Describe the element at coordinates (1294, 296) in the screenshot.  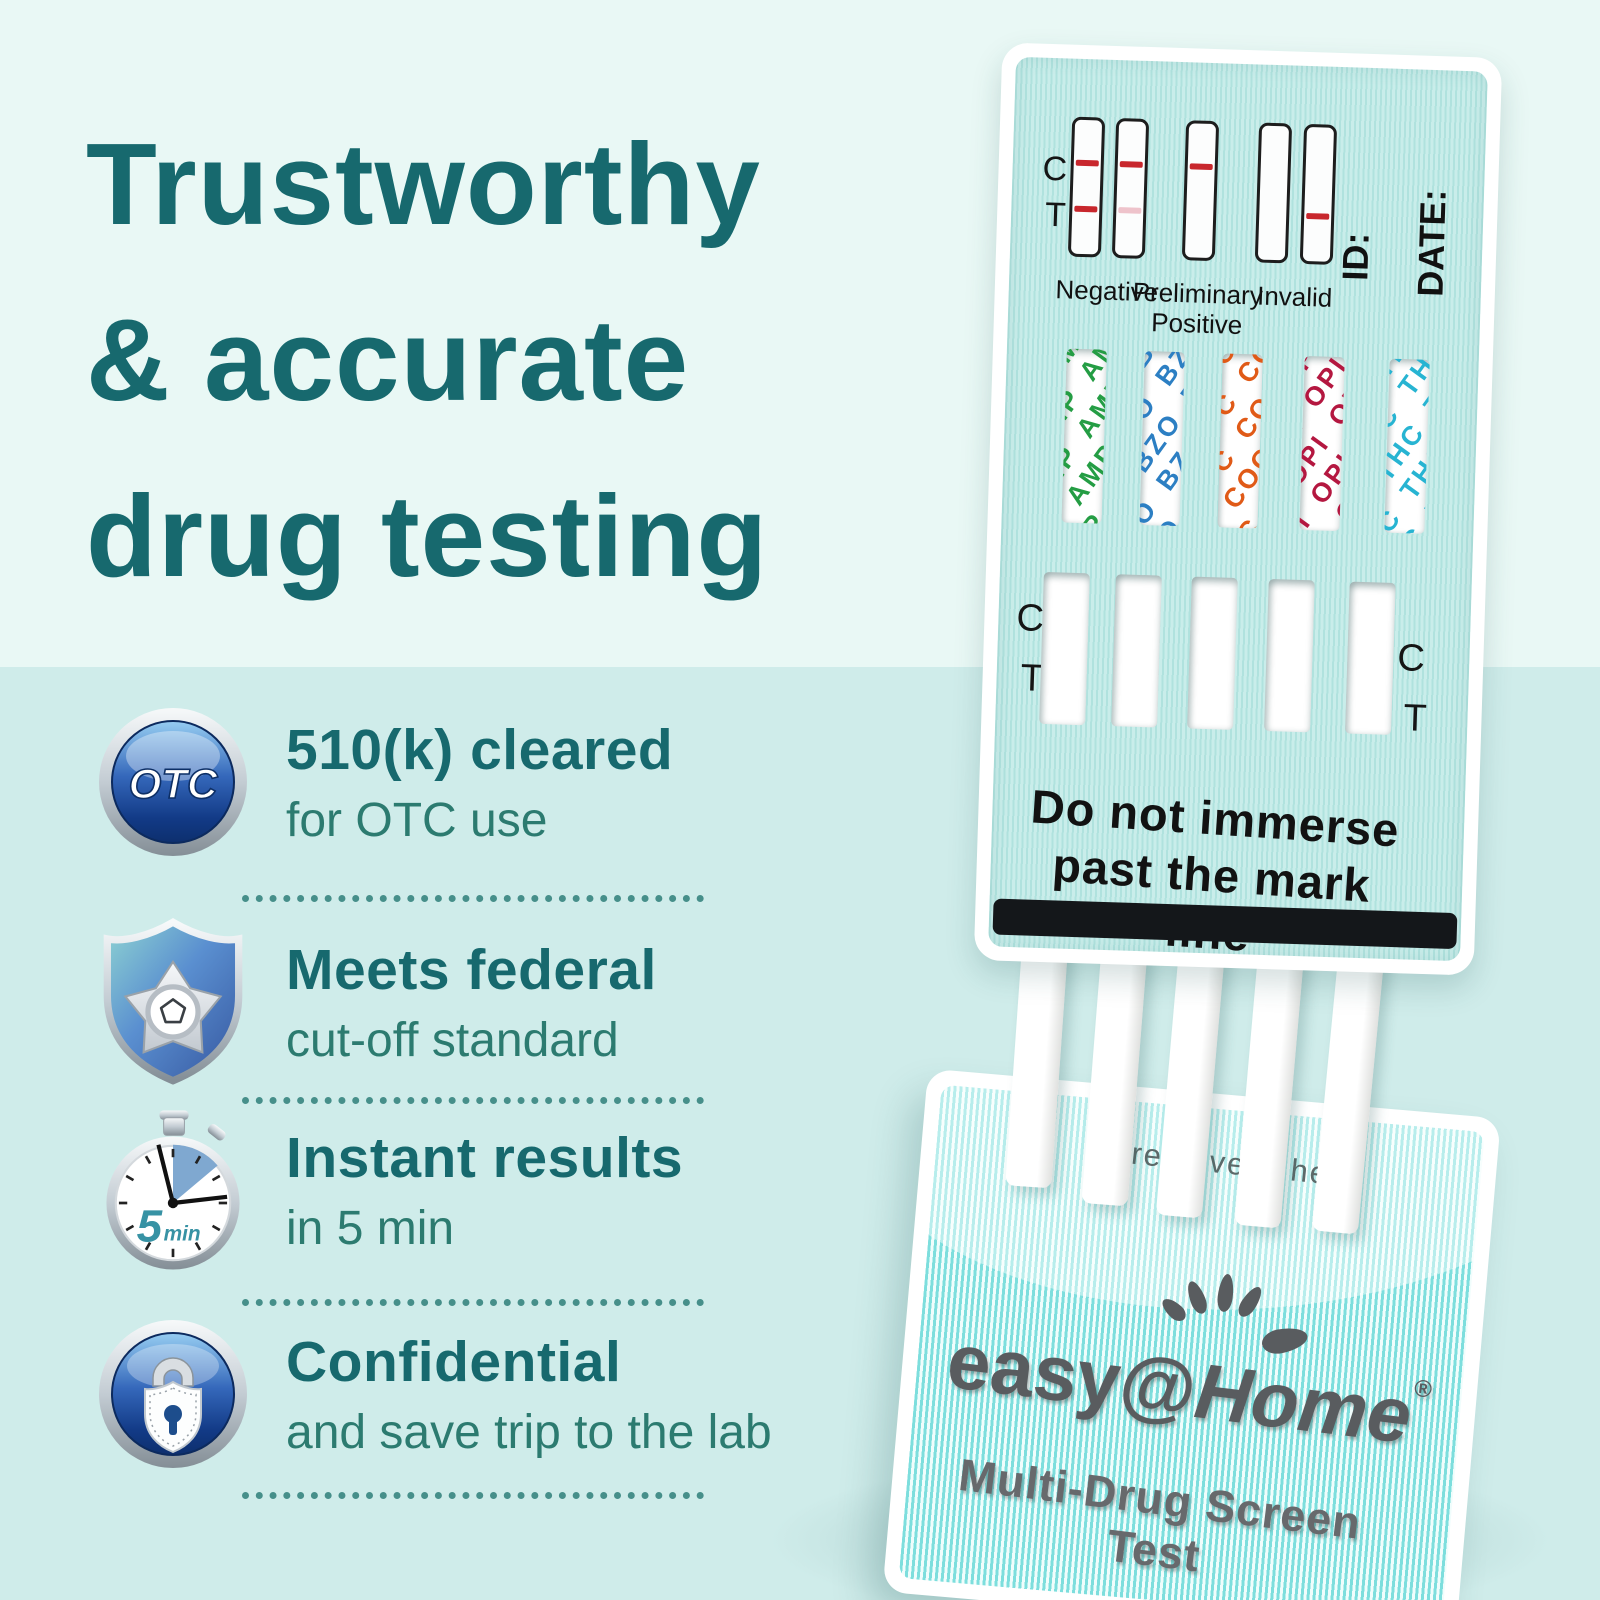
I see `result-label-invalid: Invalid` at that location.